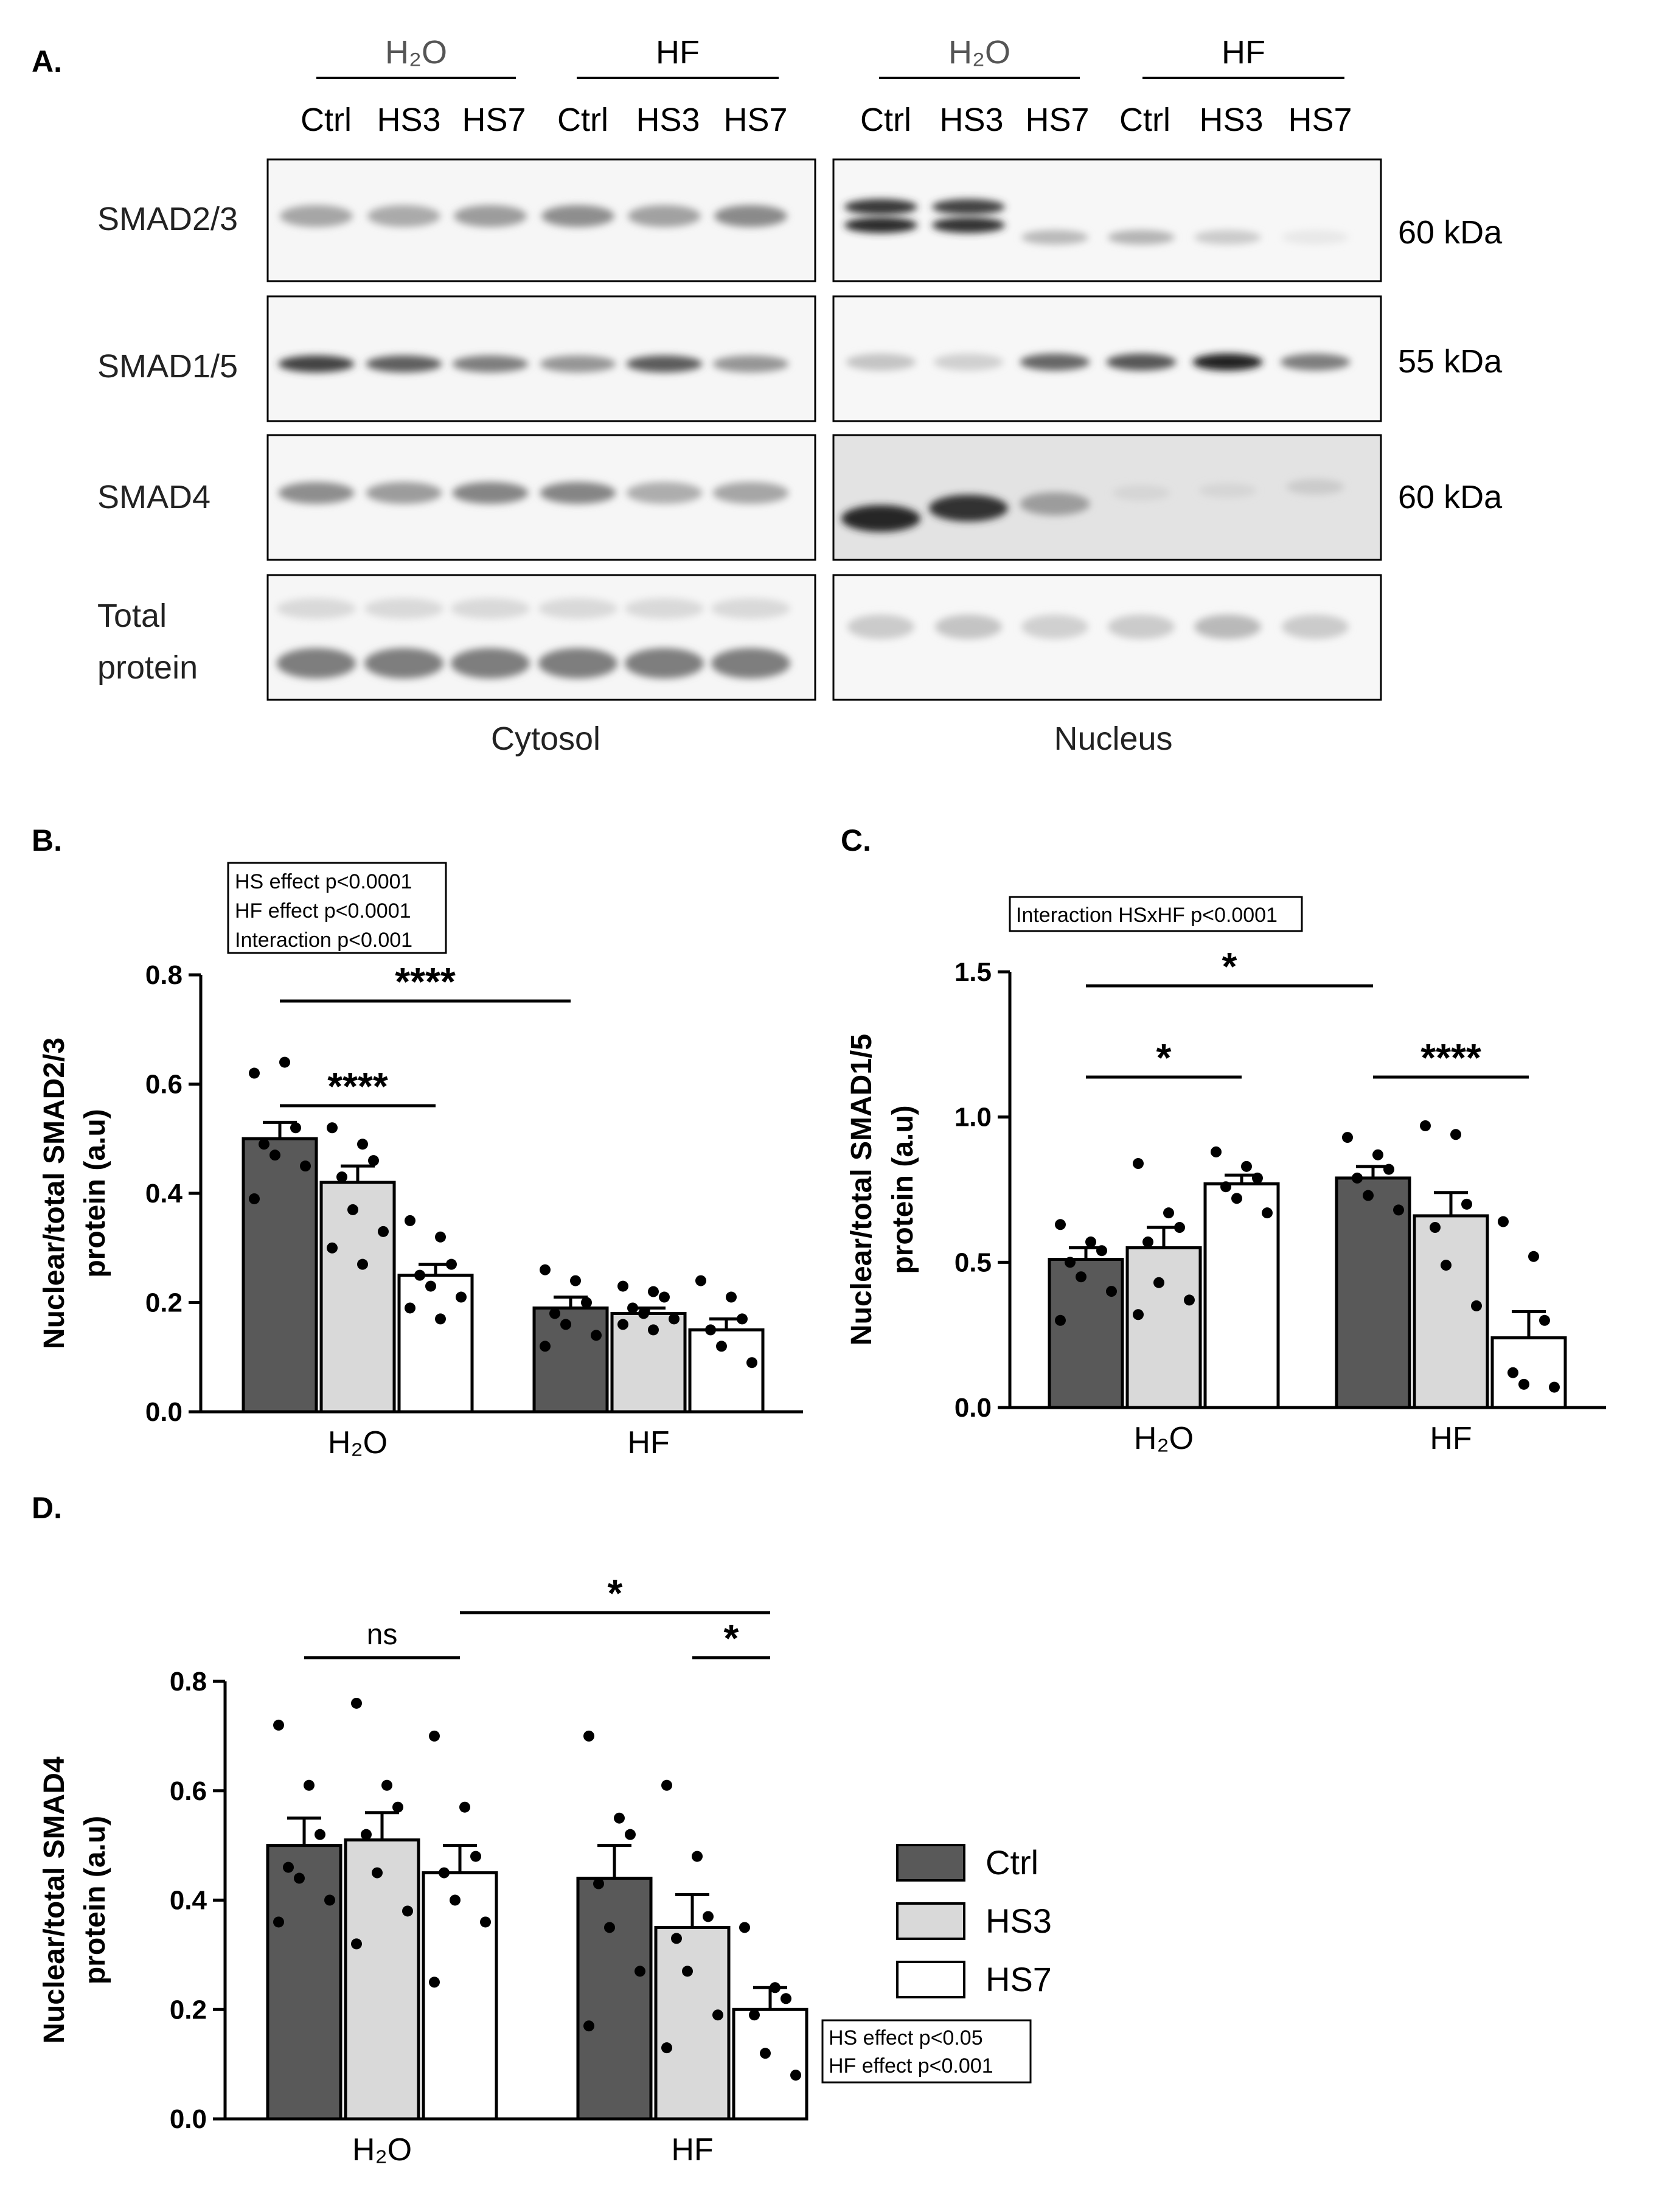  I want to click on legend-swatch-ctrl, so click(930, 1863).